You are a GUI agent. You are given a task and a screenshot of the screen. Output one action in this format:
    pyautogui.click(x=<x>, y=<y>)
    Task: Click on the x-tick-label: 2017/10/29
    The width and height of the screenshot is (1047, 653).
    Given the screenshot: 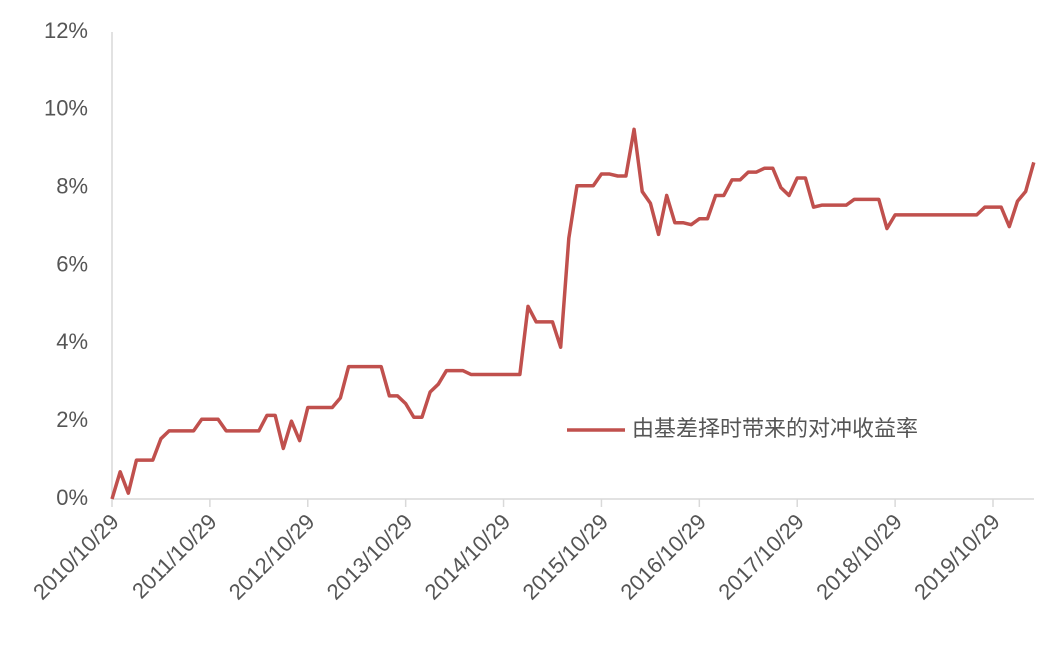 What is the action you would take?
    pyautogui.click(x=761, y=557)
    